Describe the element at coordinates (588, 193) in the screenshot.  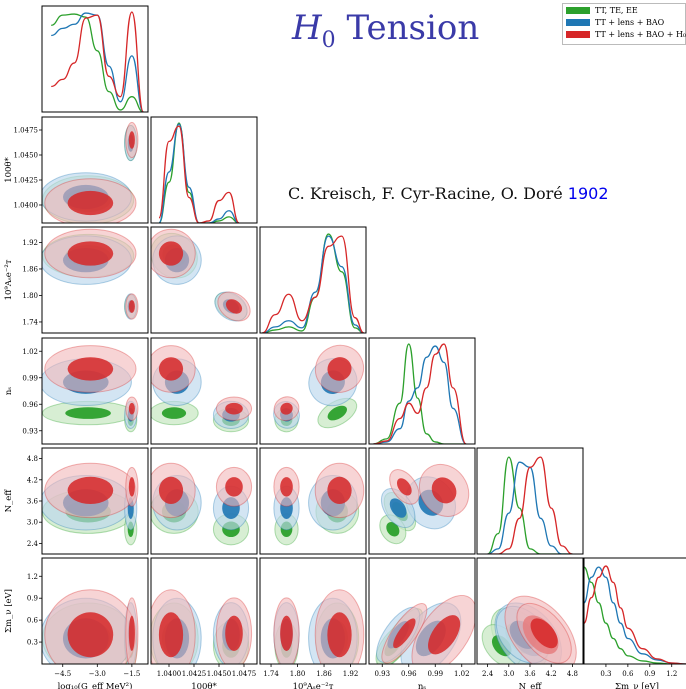
I see `reference-link: 1902` at that location.